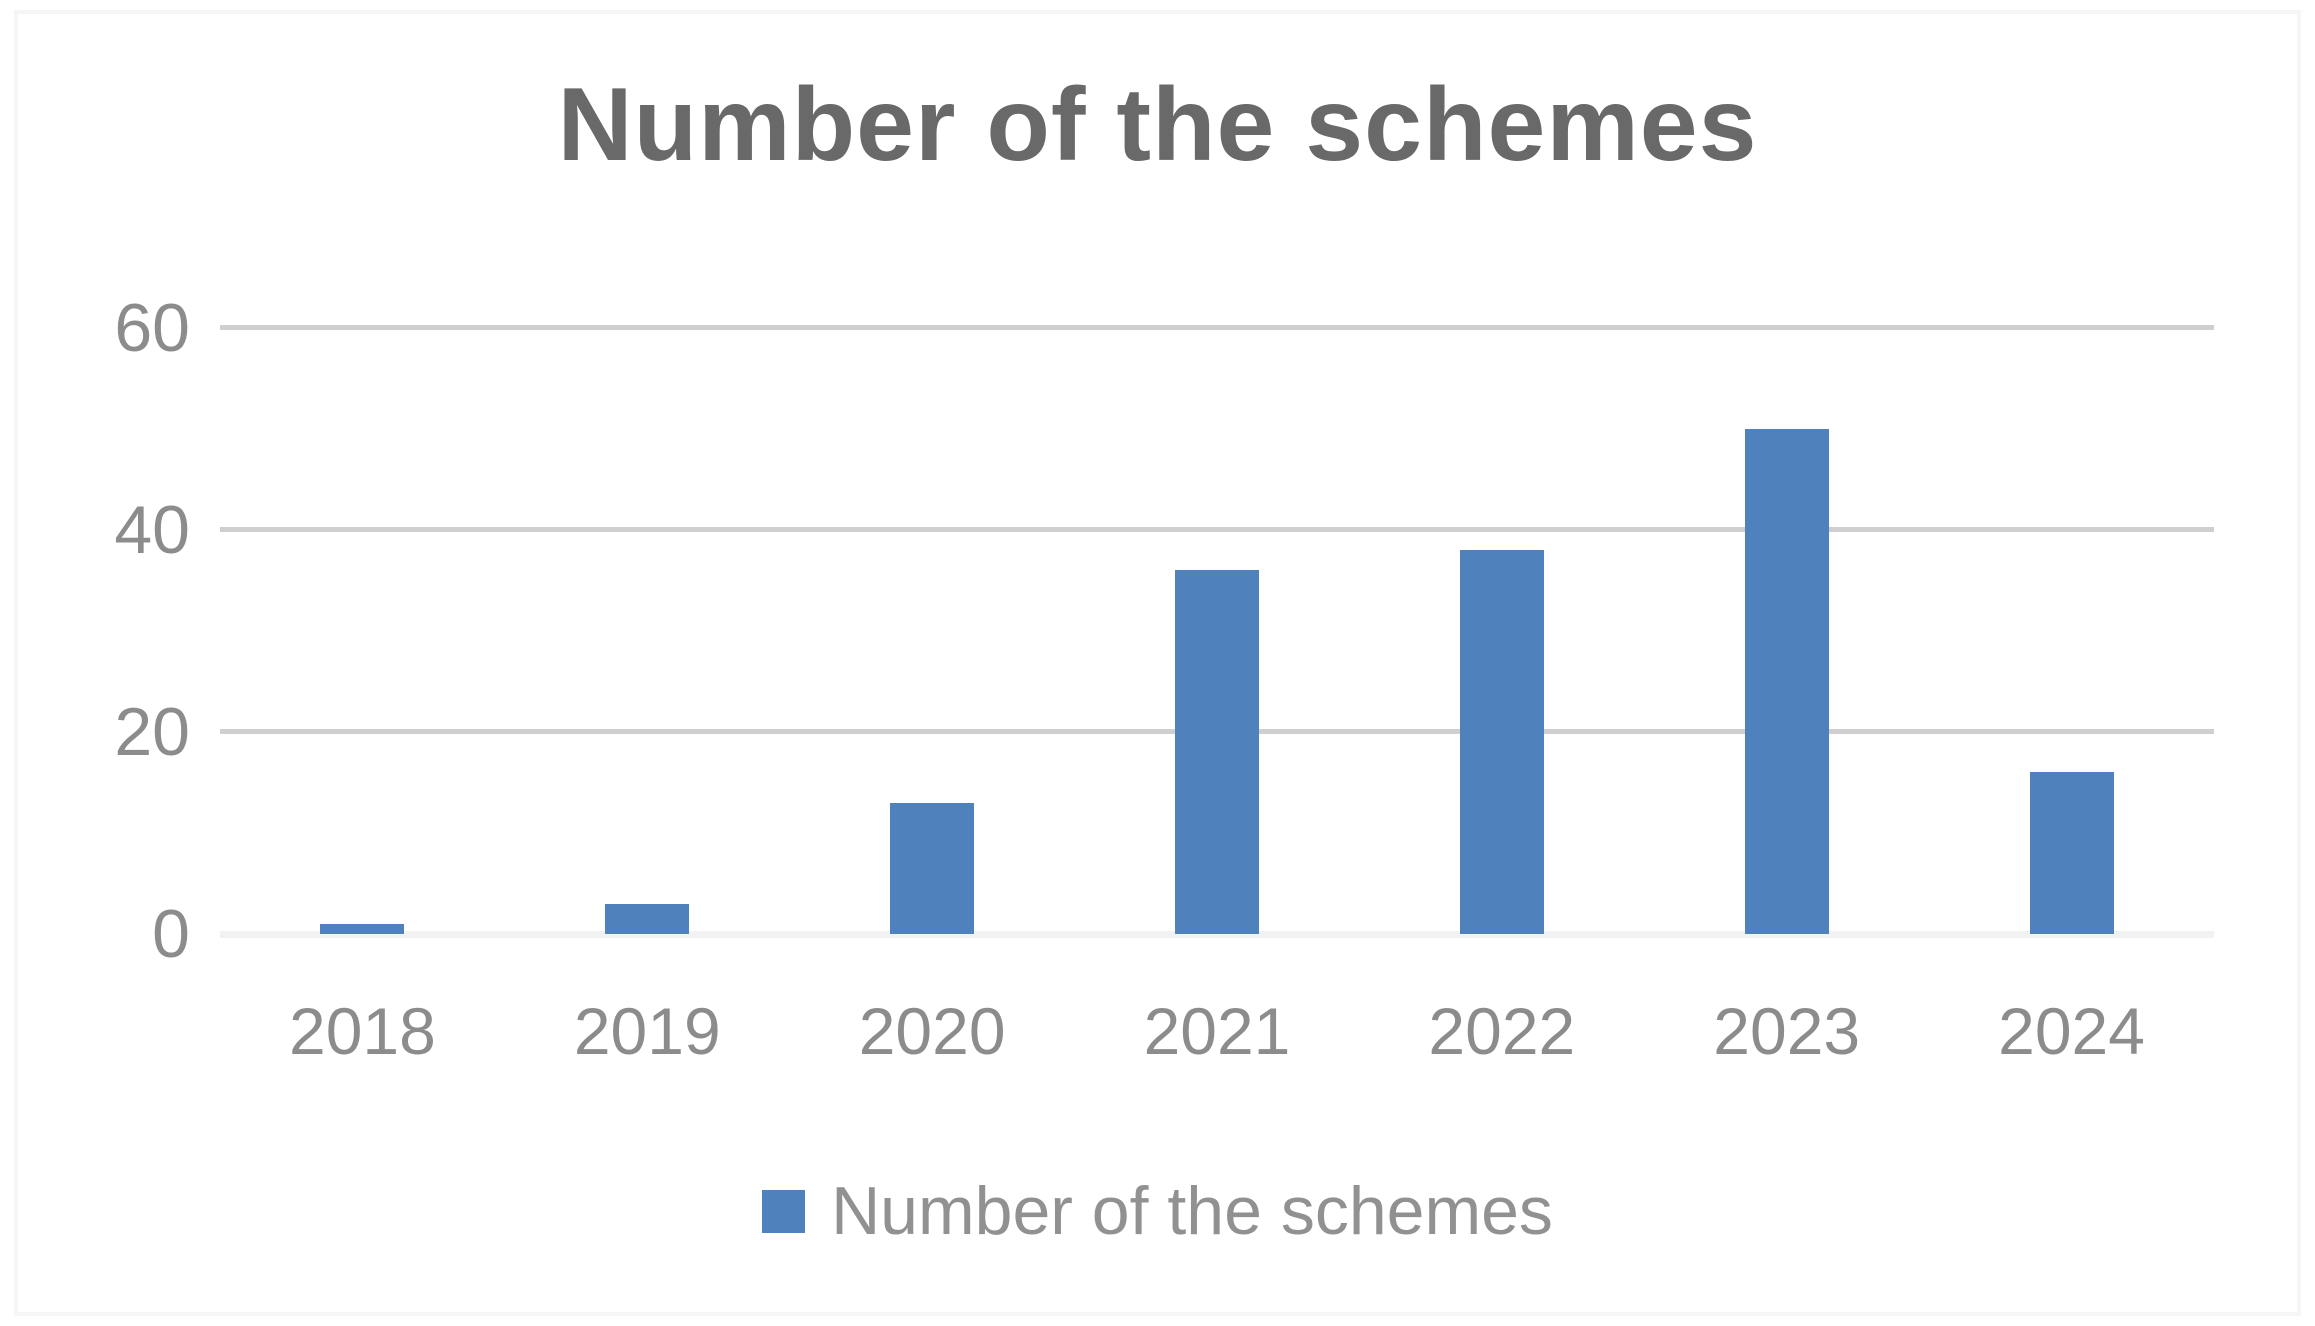 Image resolution: width=2315 pixels, height=1326 pixels. What do you see at coordinates (362, 1031) in the screenshot?
I see `x-tick-label-2018: 2018` at bounding box center [362, 1031].